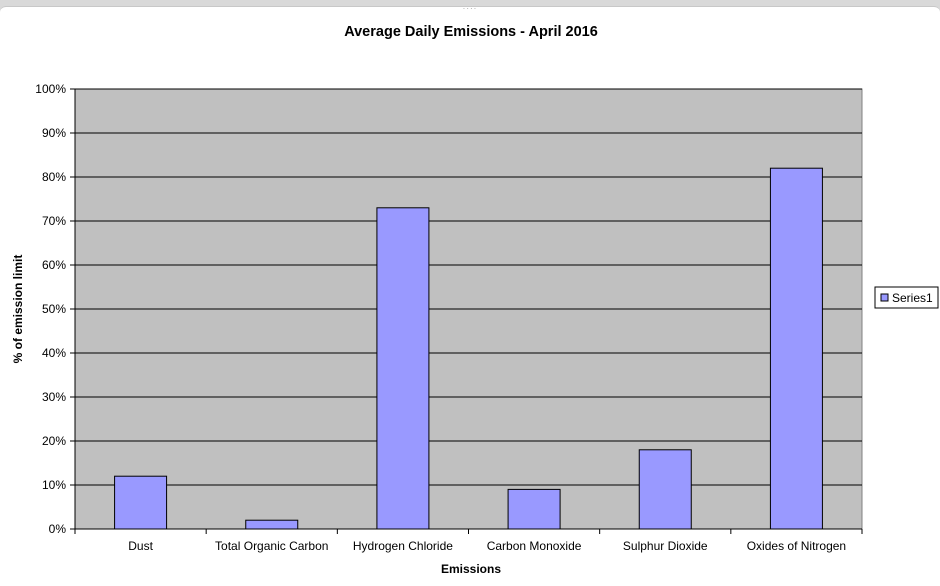  Describe the element at coordinates (54, 397) in the screenshot. I see `y-tick-label: 30%` at that location.